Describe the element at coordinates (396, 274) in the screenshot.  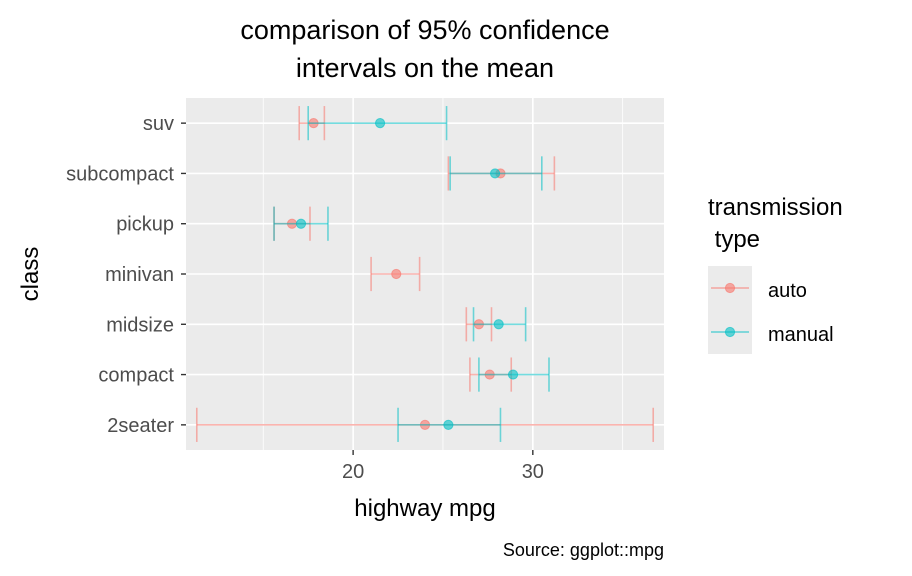
I see `mean-point-auto` at that location.